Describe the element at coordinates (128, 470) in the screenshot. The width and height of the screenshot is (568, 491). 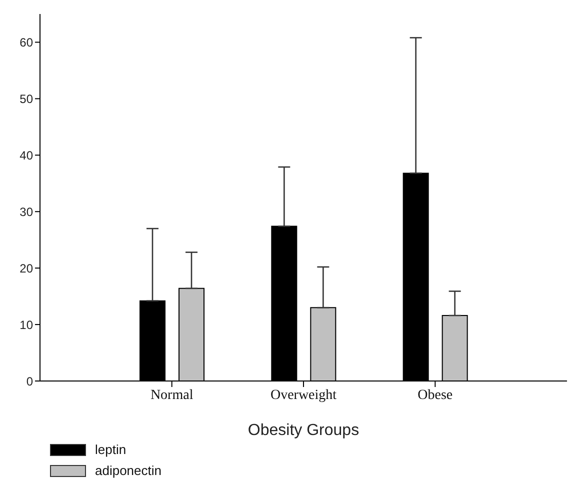
I see `legend-label: adiponectin` at that location.